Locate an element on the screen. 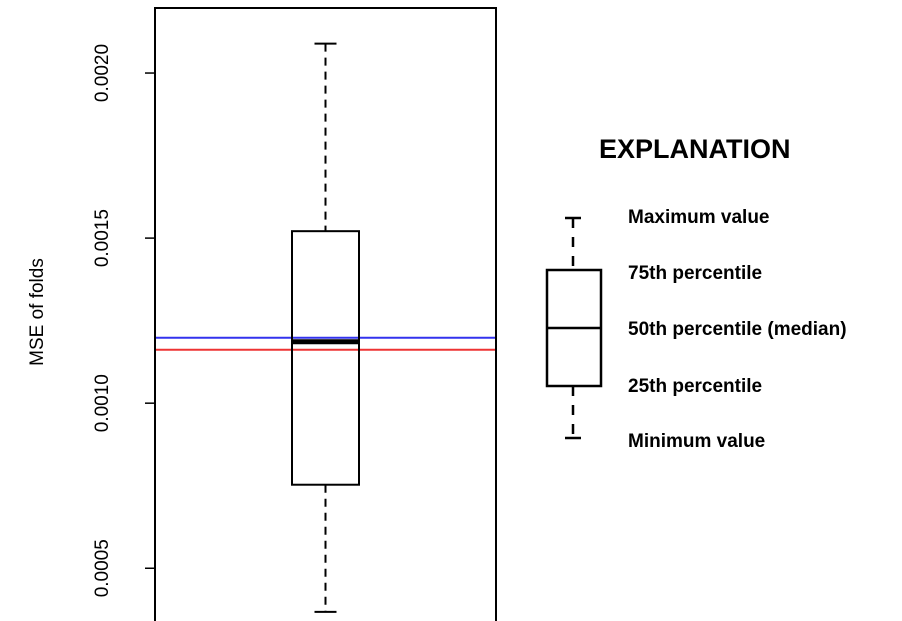 The width and height of the screenshot is (902, 621). legend-title: EXPLANATION is located at coordinates (695, 149).